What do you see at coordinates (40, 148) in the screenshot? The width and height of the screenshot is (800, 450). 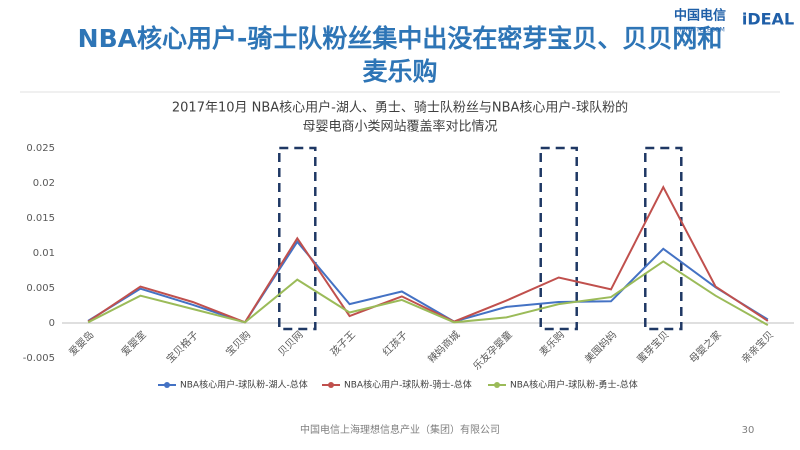 I see `y-tick-label: 0.025` at bounding box center [40, 148].